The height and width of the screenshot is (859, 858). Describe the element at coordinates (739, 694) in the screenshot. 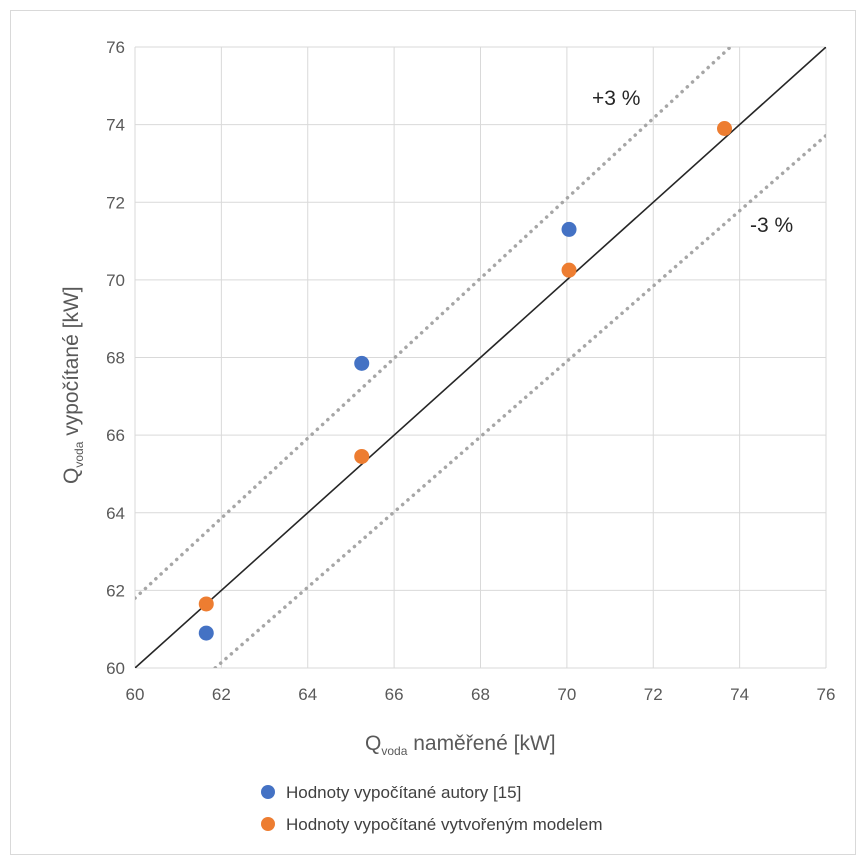

I see `x-tick-label-74: 74` at that location.